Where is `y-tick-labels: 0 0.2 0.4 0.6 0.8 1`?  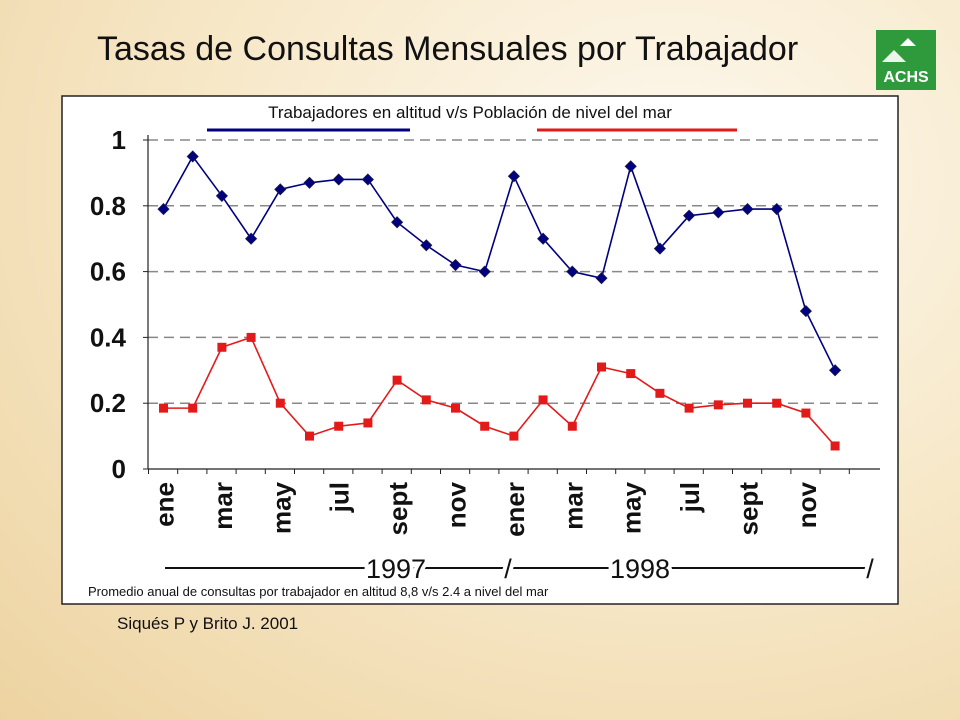 y-tick-labels: 0 0.2 0.4 0.6 0.8 1 is located at coordinates (108, 304).